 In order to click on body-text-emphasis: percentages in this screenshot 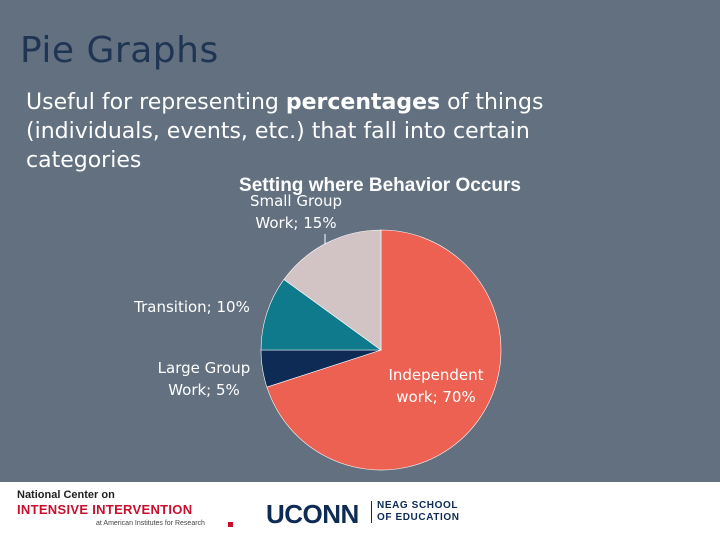, I will do `click(363, 102)`.